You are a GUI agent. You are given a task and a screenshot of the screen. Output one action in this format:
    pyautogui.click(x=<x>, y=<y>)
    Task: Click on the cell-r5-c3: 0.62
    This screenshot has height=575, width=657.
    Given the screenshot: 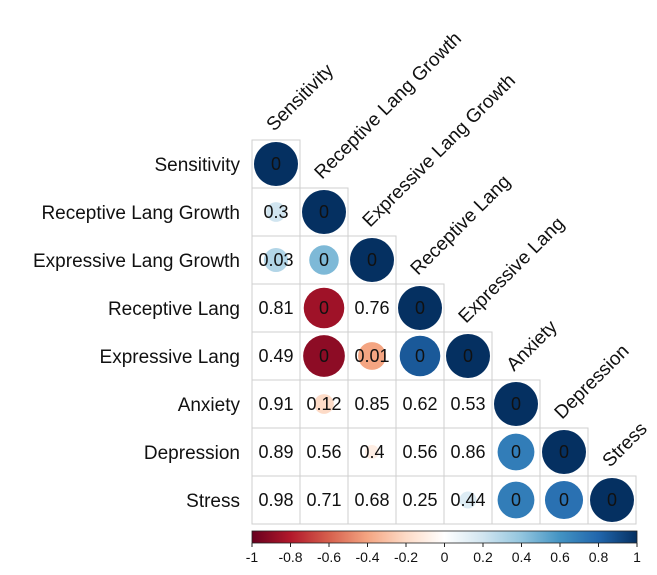 What is the action you would take?
    pyautogui.click(x=420, y=404)
    